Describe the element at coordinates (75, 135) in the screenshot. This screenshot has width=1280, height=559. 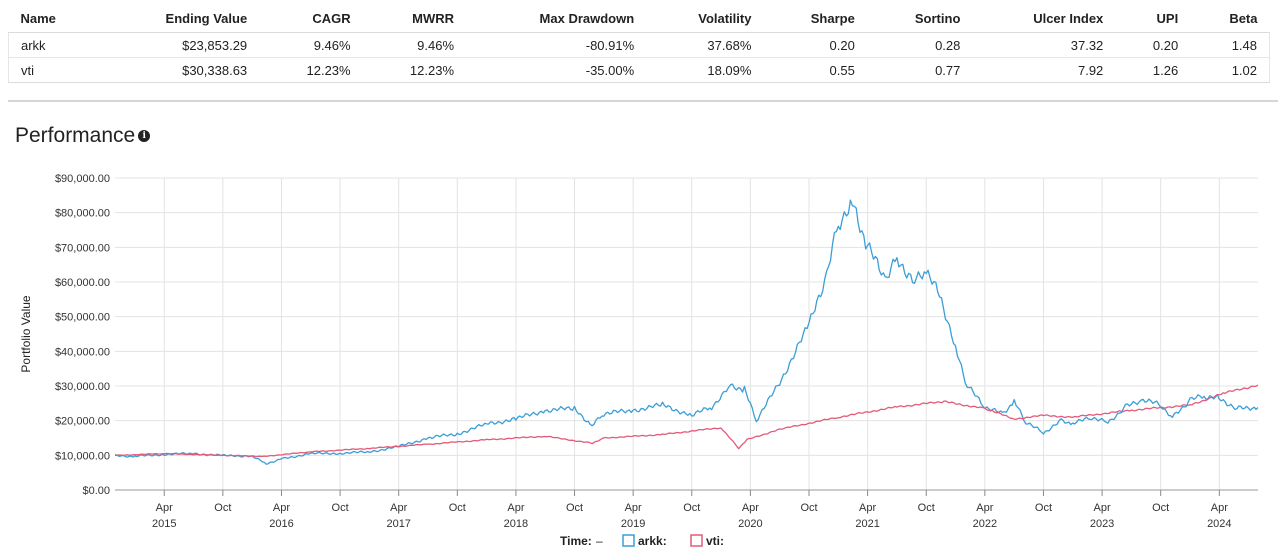
I see `section-title: Performance` at that location.